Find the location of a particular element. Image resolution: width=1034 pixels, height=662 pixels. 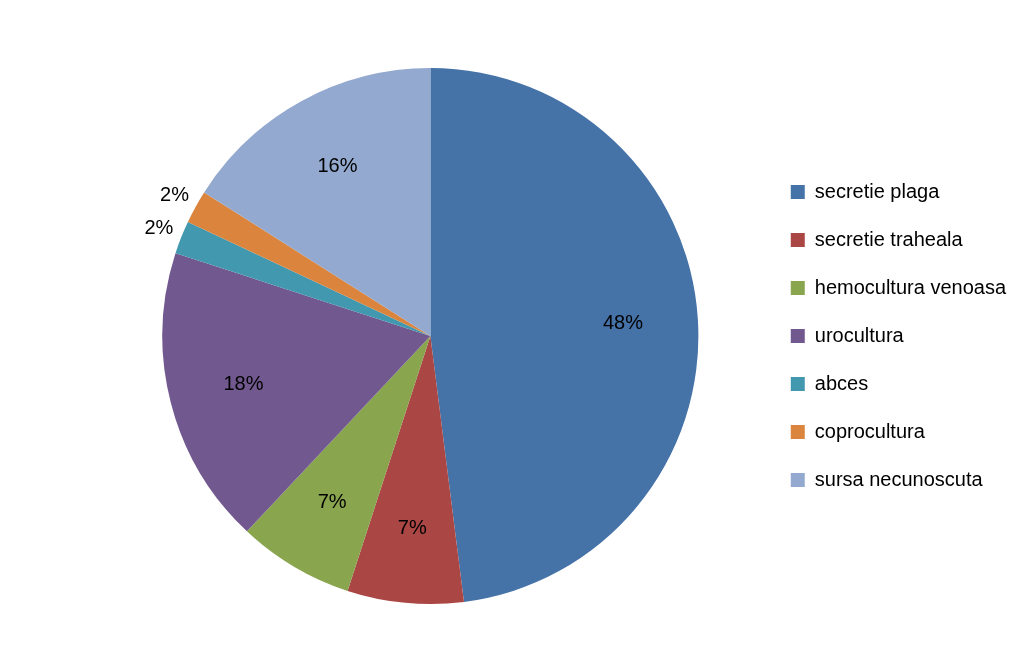

legend-label: secretie plaga is located at coordinates (877, 190).